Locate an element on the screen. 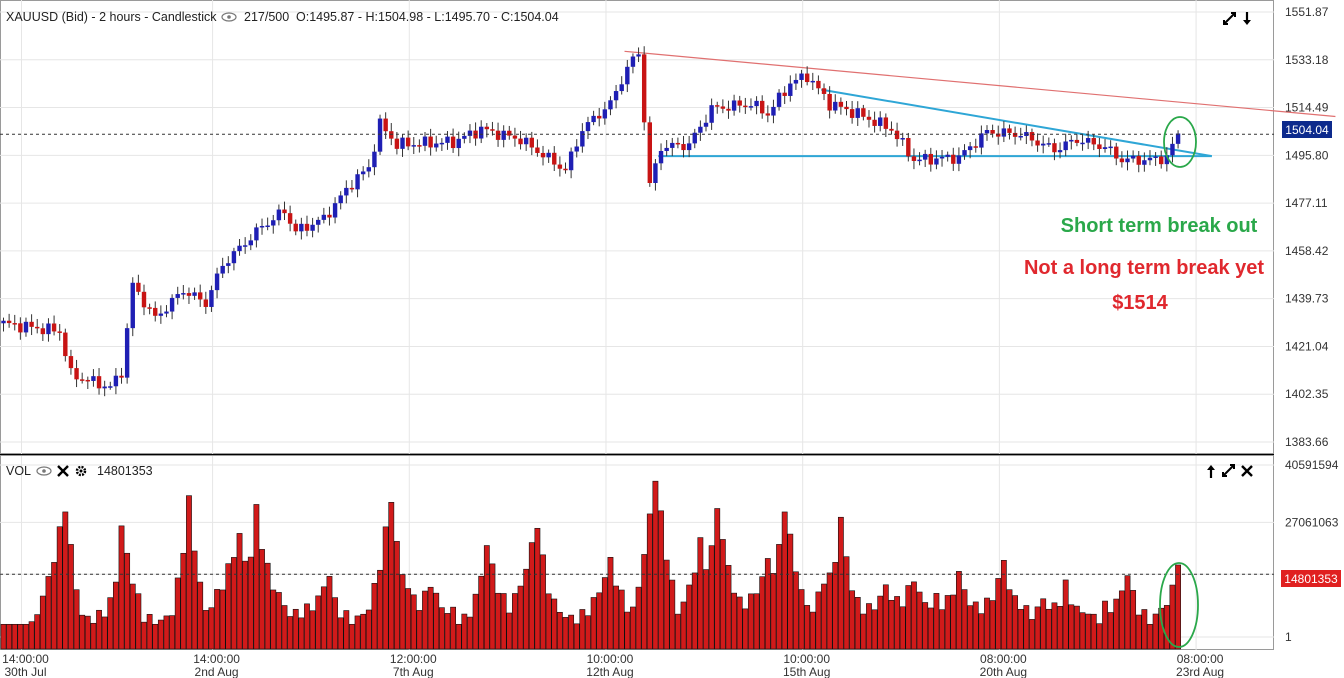  vol-up-icon is located at coordinates (1211, 471).